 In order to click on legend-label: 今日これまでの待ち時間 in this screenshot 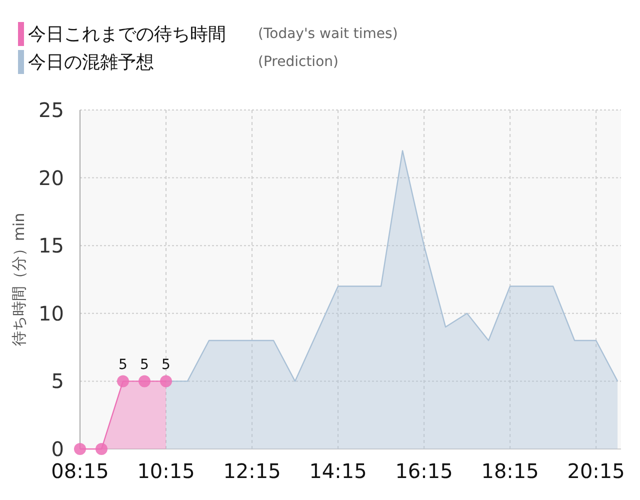, I will do `click(127, 34)`.